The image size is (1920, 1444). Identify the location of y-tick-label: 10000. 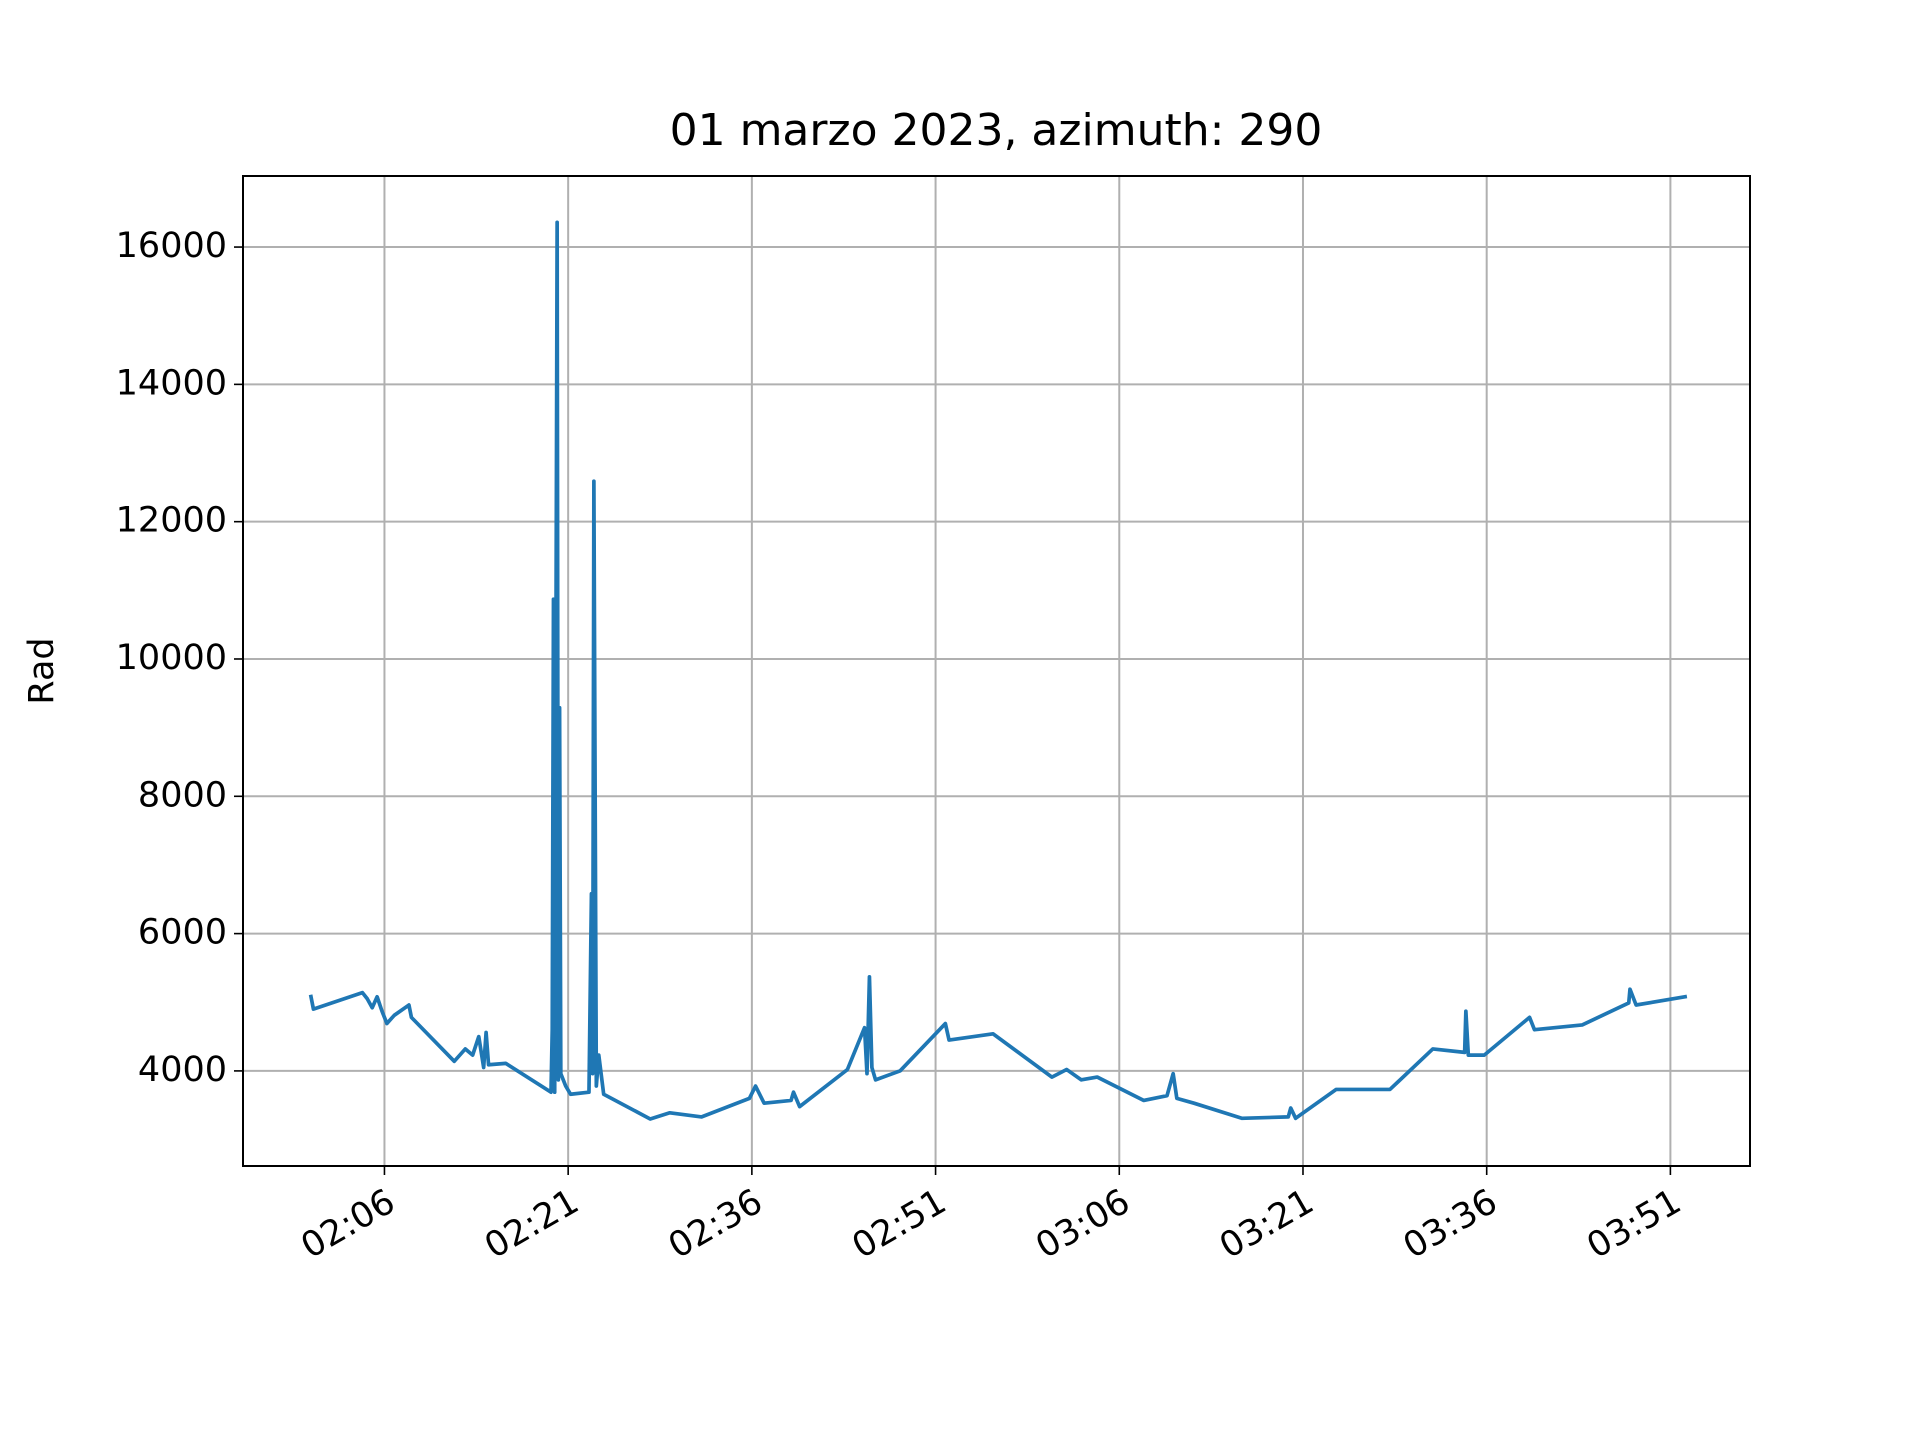
(171, 658).